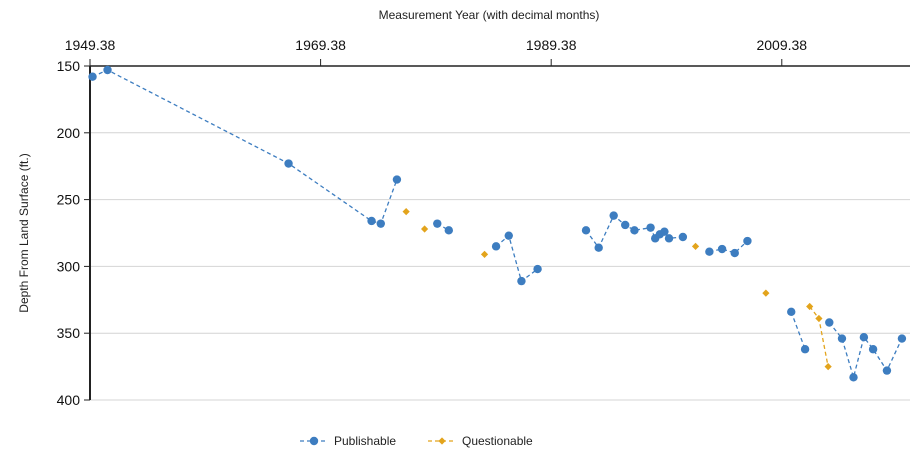  Describe the element at coordinates (551, 45) in the screenshot. I see `x-tick-label-2: 1989.38` at that location.